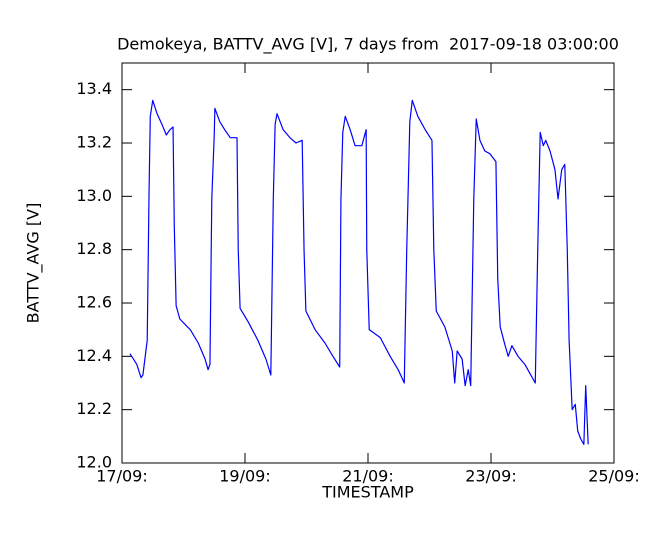  Describe the element at coordinates (368, 476) in the screenshot. I see `x-tick-label: 21/09:` at that location.